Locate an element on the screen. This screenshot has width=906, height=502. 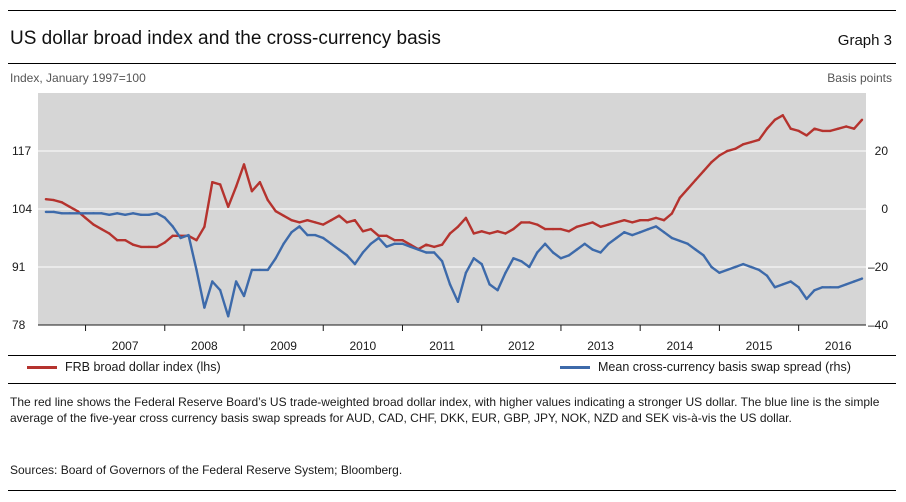
legend-red-label: FRB broad dollar index (lhs) is located at coordinates (143, 367).